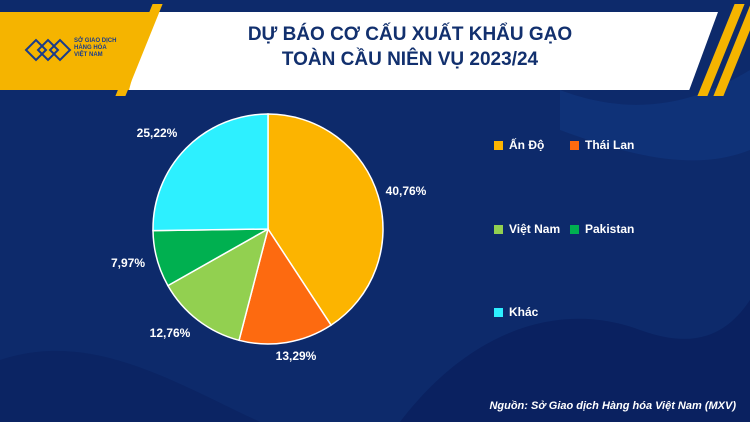 The height and width of the screenshot is (422, 750). What do you see at coordinates (296, 356) in the screenshot?
I see `data-label: 13,29%` at bounding box center [296, 356].